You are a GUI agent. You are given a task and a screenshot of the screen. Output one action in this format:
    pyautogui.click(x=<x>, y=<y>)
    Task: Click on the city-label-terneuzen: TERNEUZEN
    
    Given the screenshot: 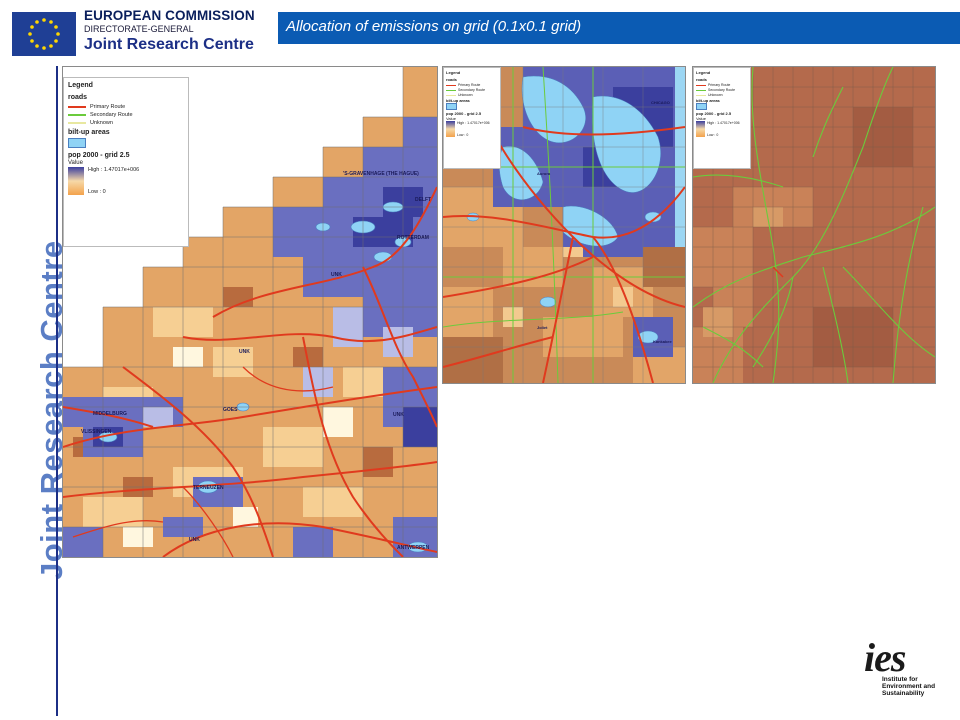 What is the action you would take?
    pyautogui.click(x=208, y=488)
    